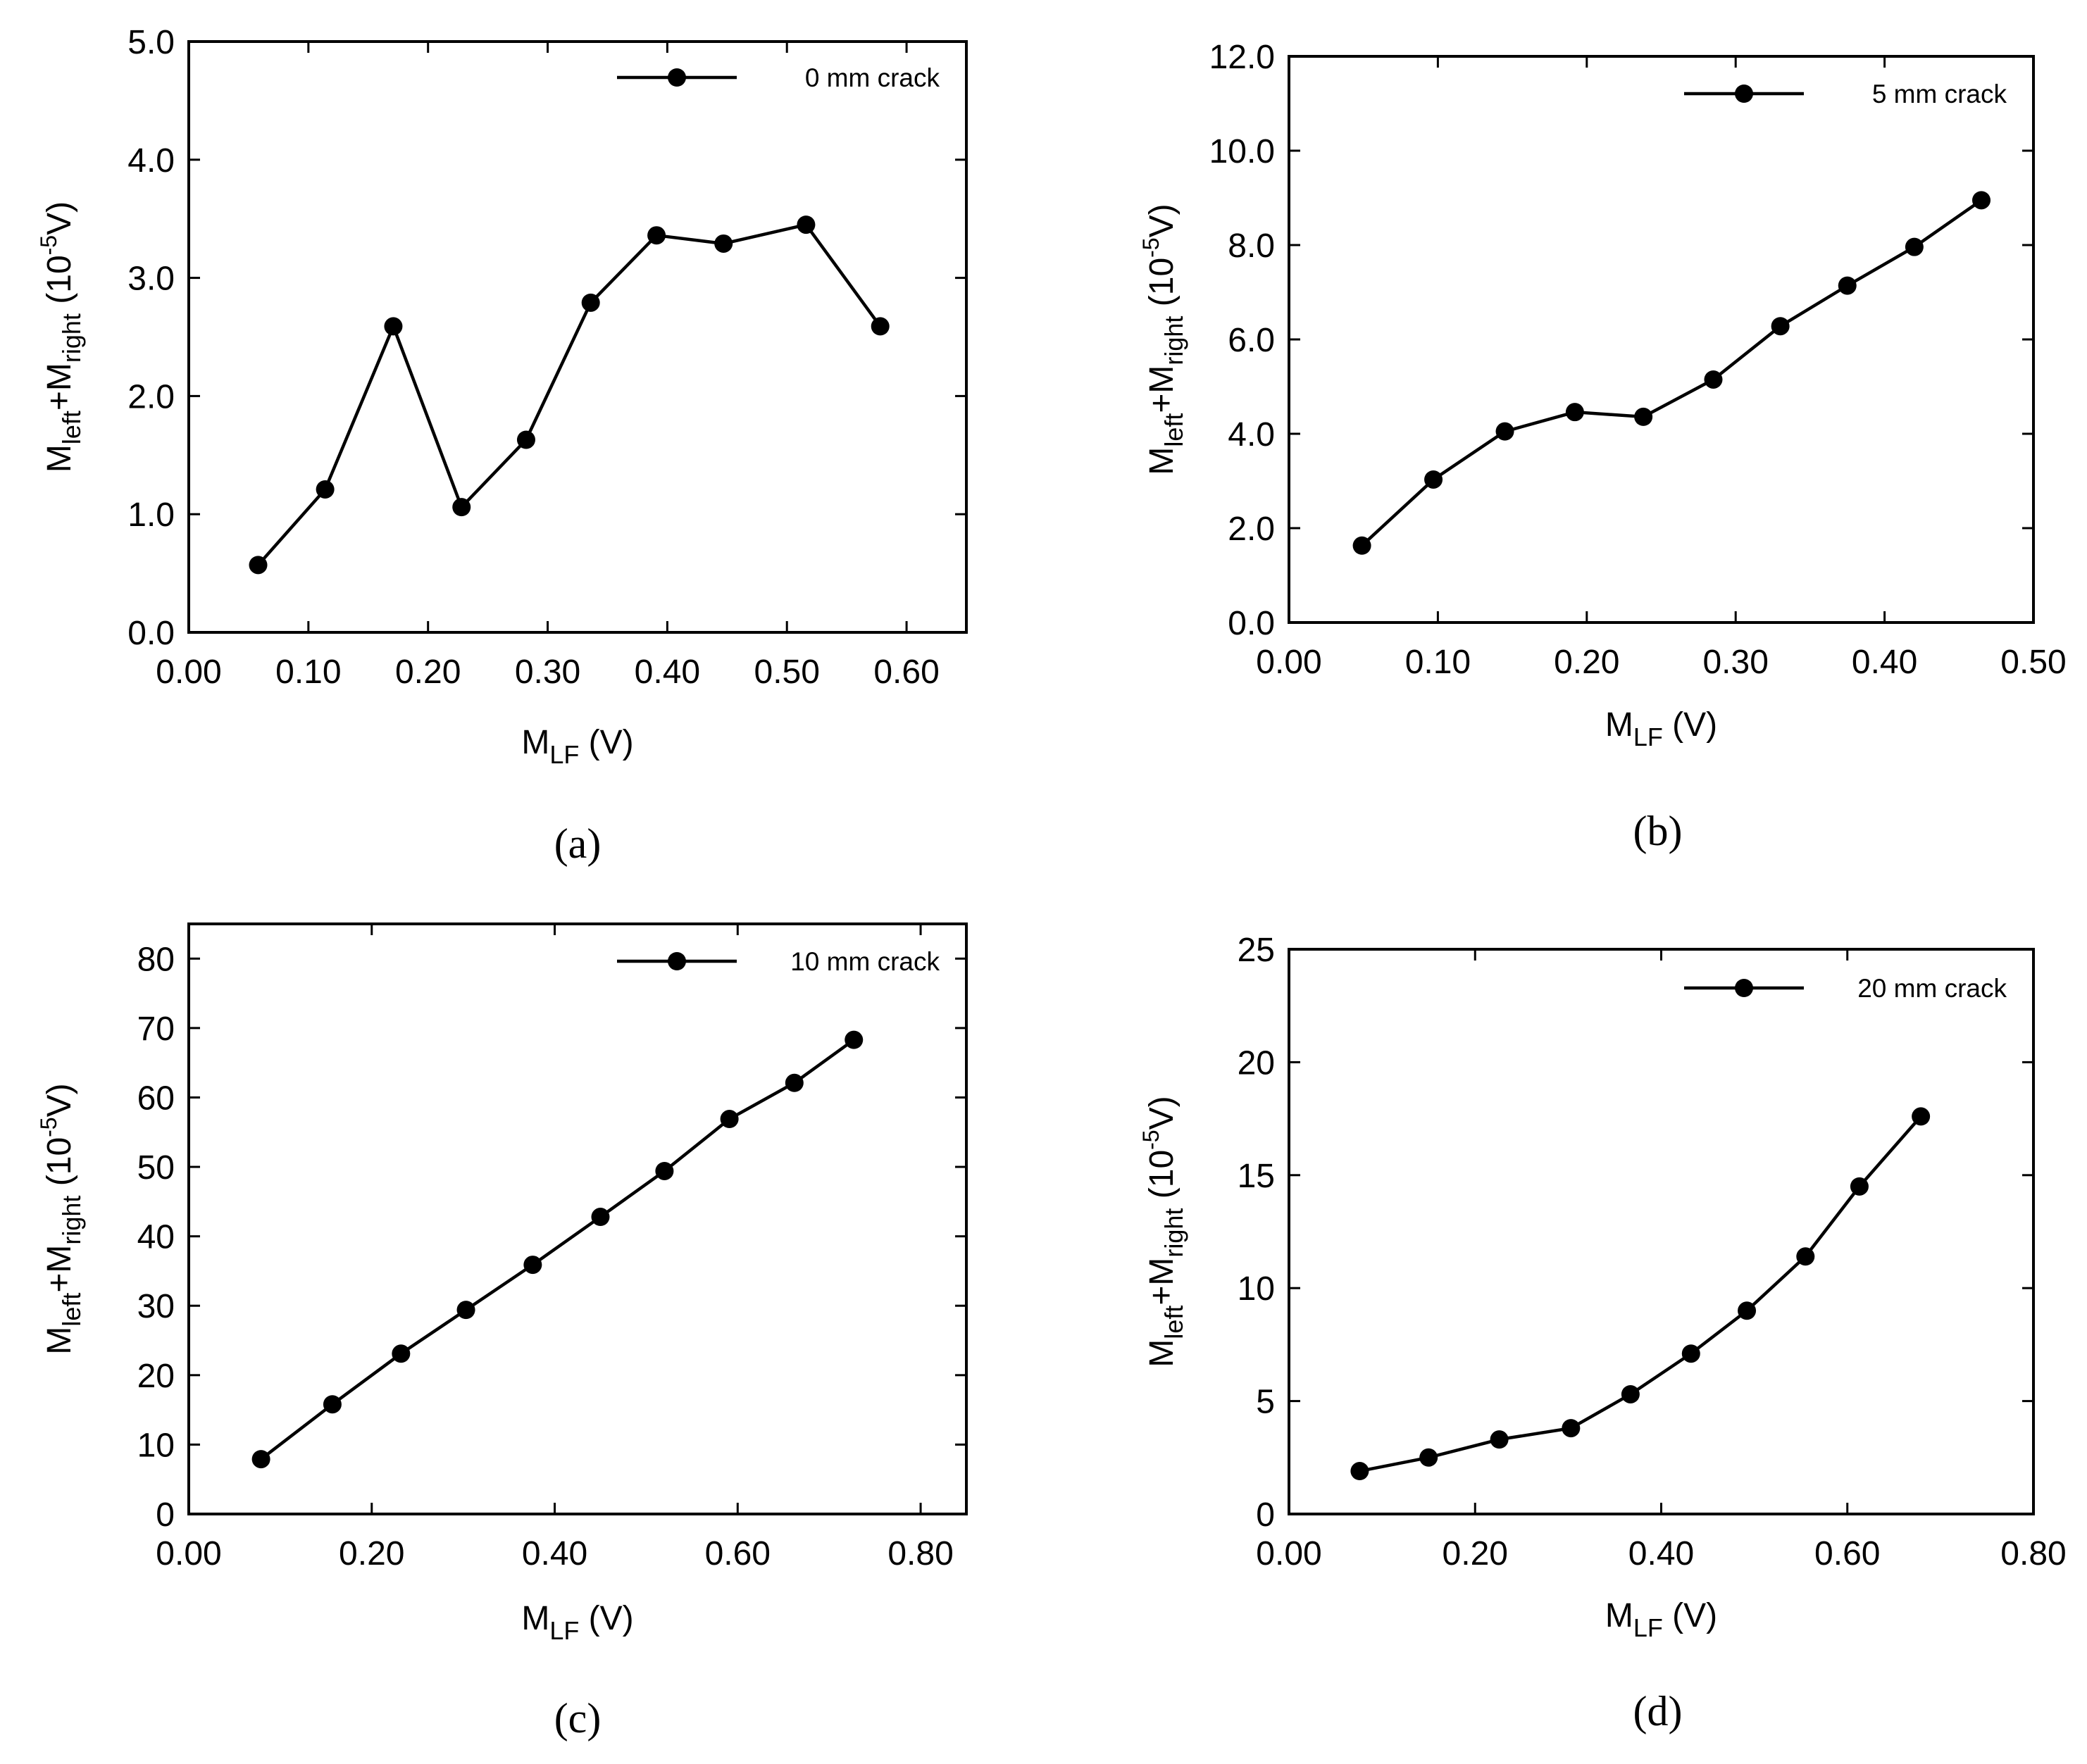 This screenshot has height=1764, width=2087. What do you see at coordinates (156, 1098) in the screenshot?
I see `y-tick-label: 60` at bounding box center [156, 1098].